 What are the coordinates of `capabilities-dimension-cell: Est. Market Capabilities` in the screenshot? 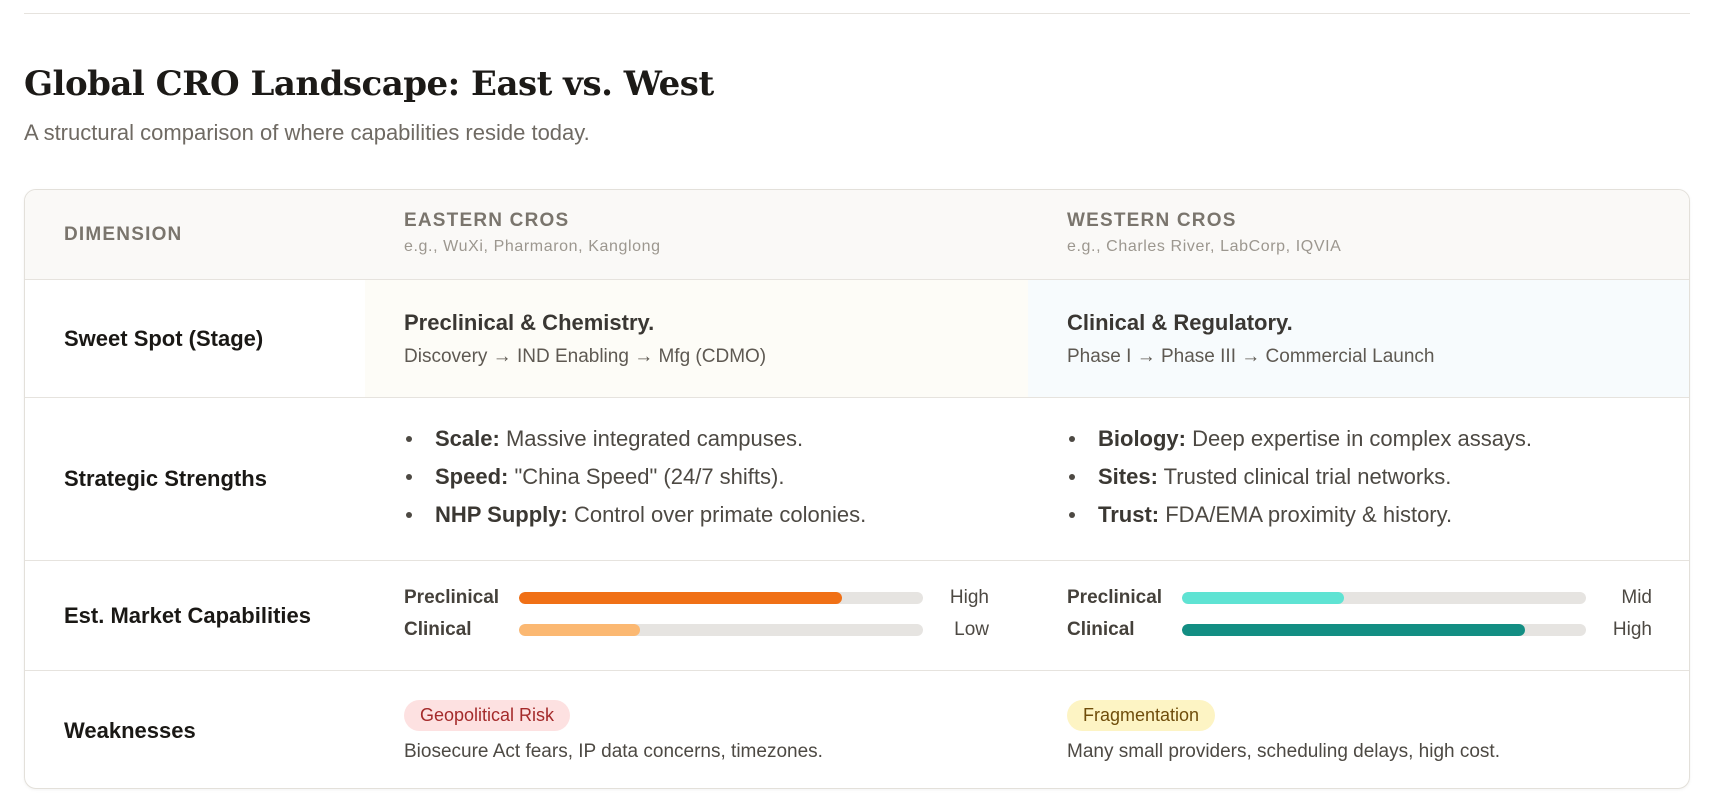 It's located at (195, 615).